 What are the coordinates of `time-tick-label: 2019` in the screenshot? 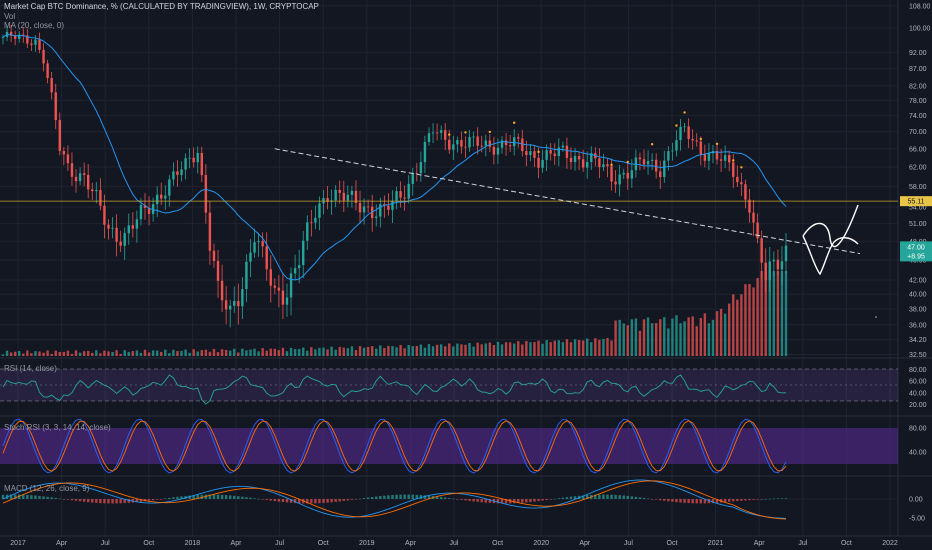 It's located at (367, 543).